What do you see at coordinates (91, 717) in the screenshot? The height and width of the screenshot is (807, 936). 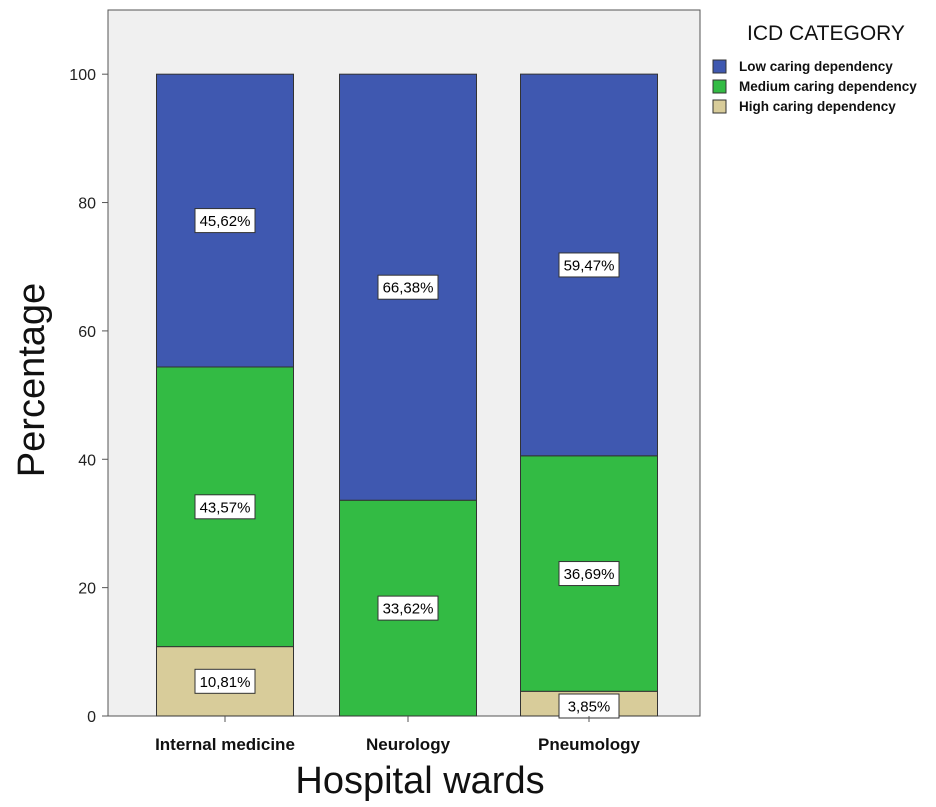 I see `y-tick-label: 0` at bounding box center [91, 717].